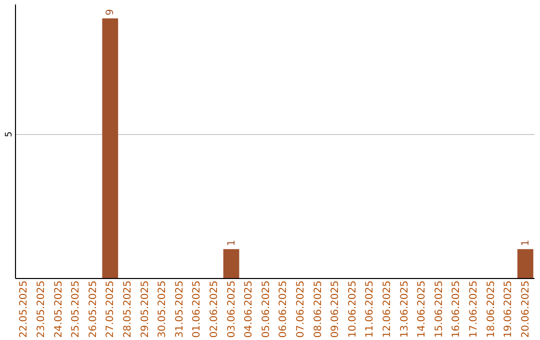 The image size is (540, 340). What do you see at coordinates (526, 309) in the screenshot?
I see `x-tick-label: 20.06.2025` at bounding box center [526, 309].